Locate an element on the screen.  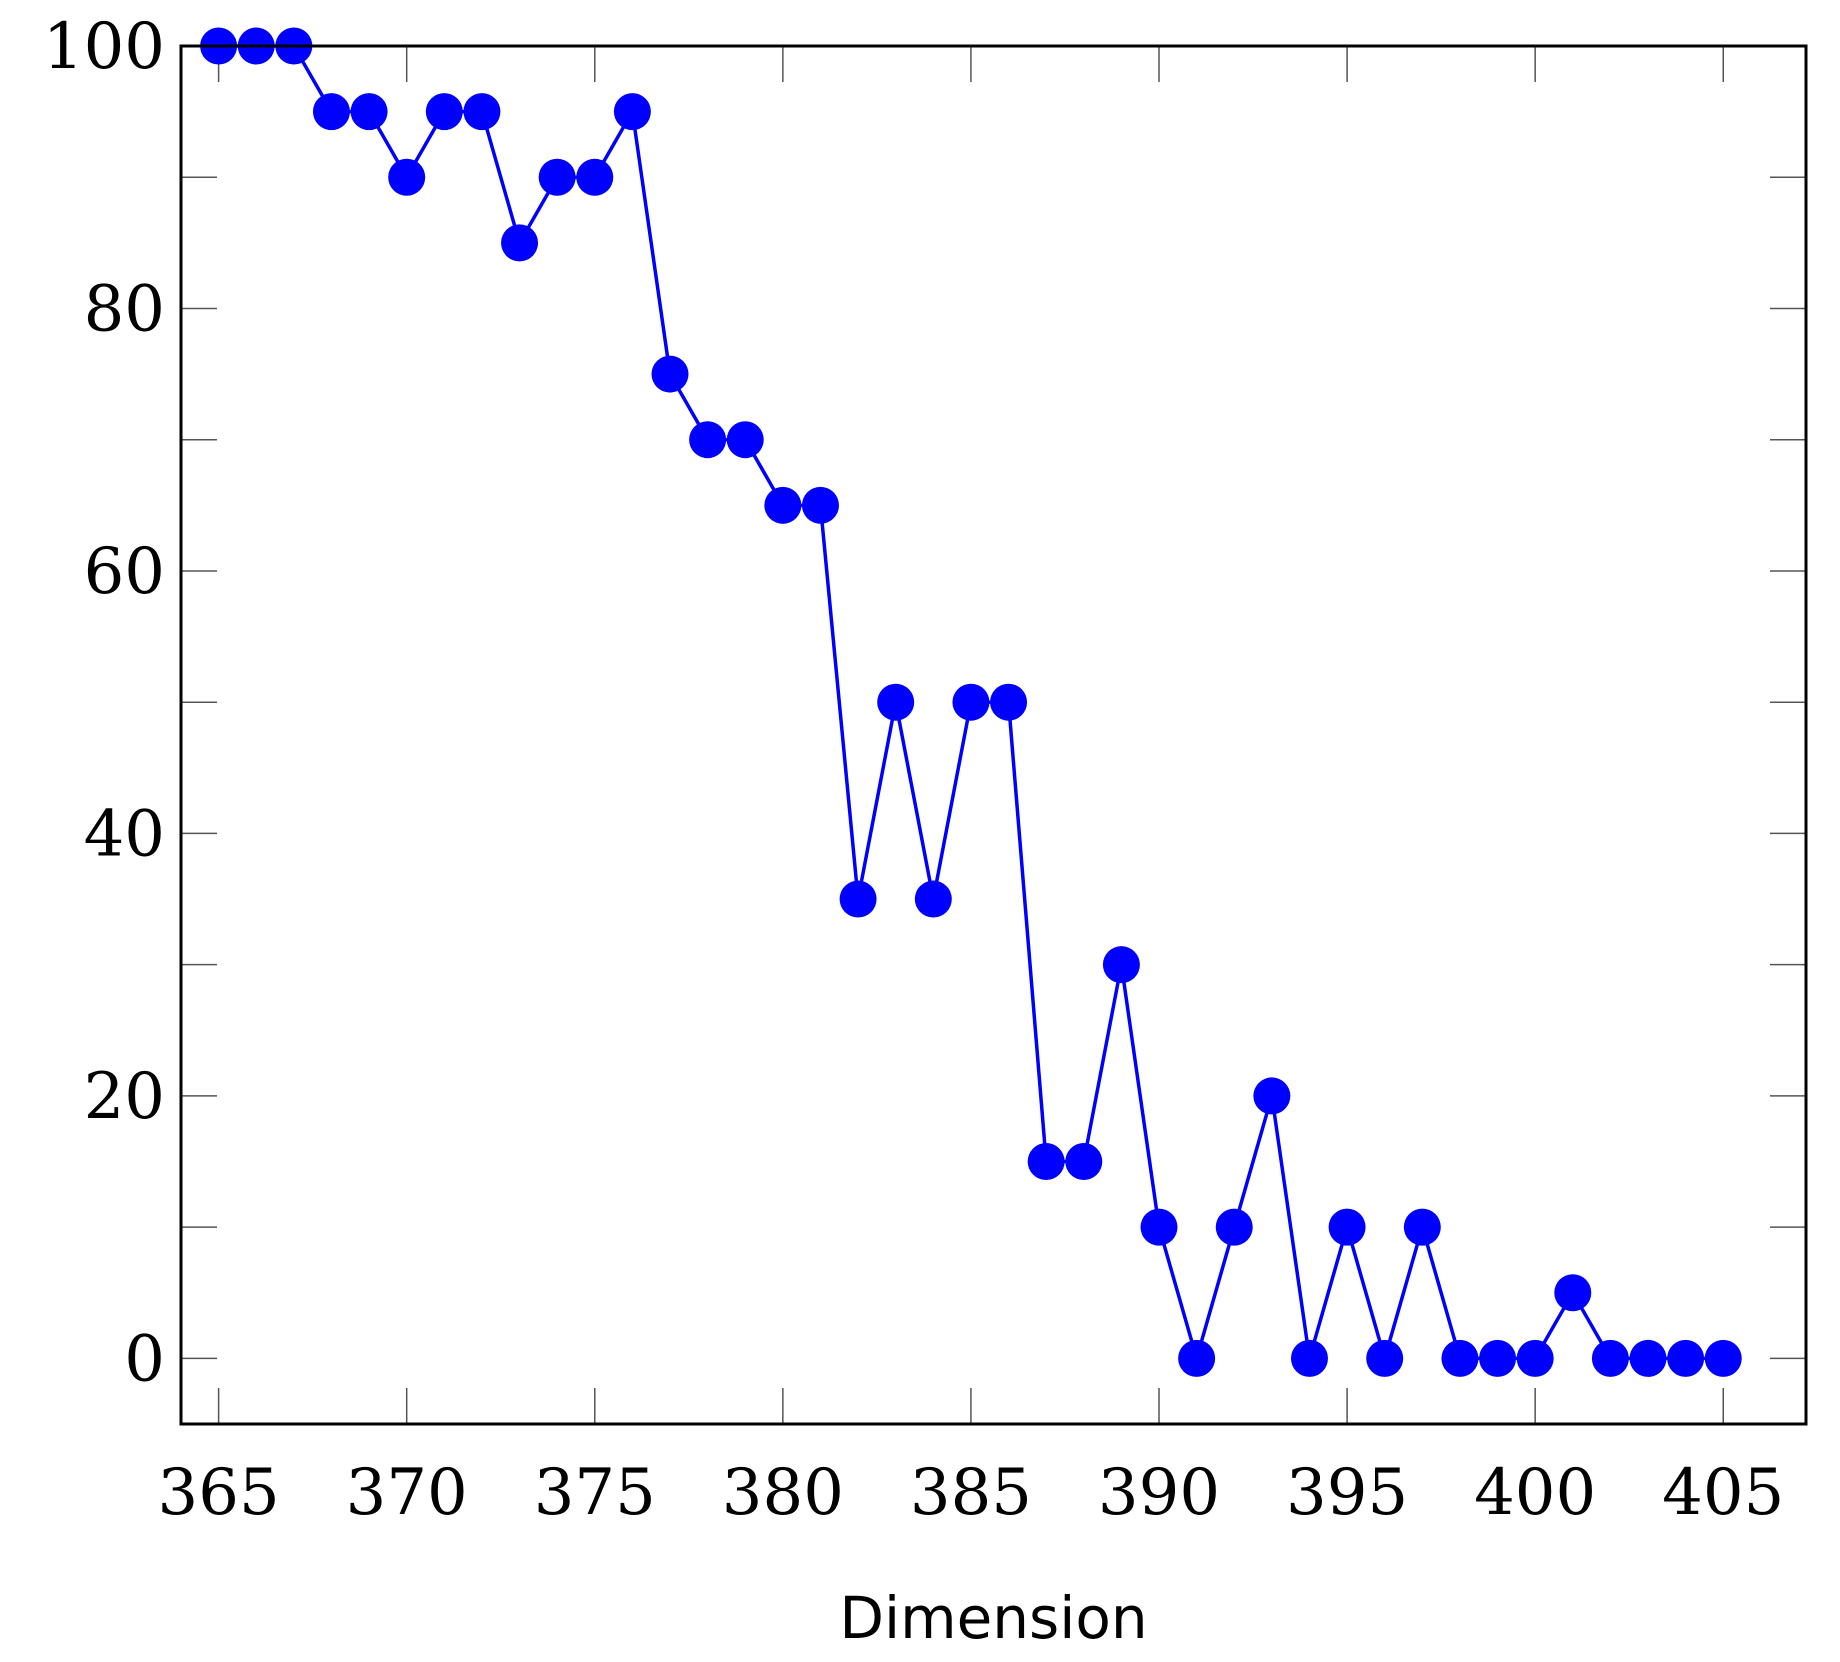
x-axis-title: Dimension is located at coordinates (993, 1618).